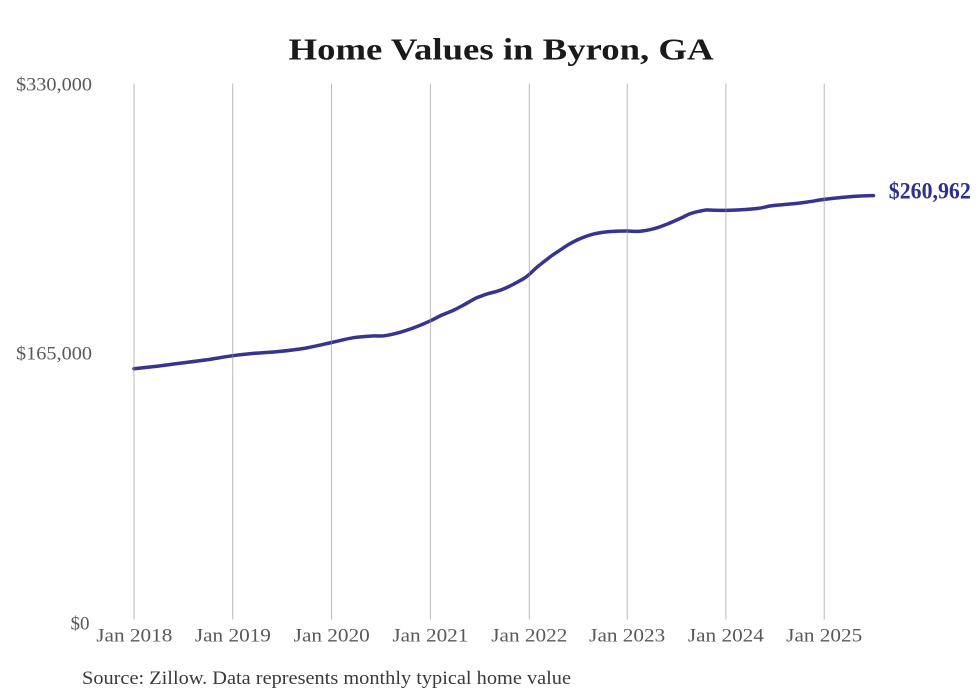  I want to click on svg-text: $260,962, so click(930, 191).